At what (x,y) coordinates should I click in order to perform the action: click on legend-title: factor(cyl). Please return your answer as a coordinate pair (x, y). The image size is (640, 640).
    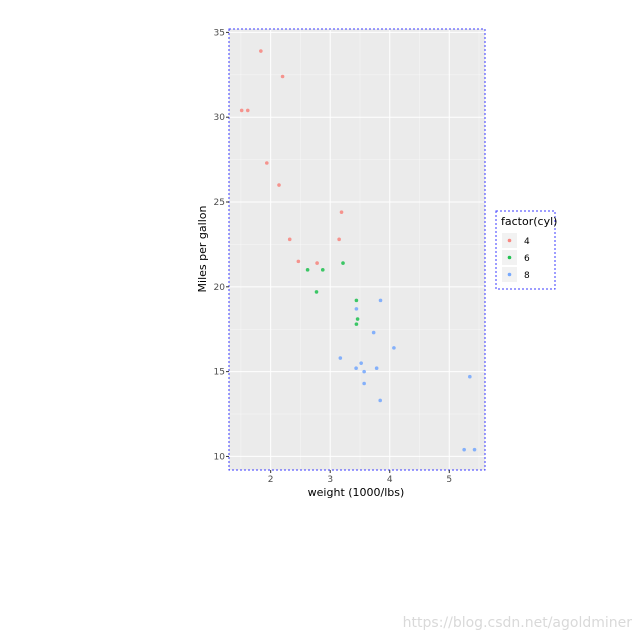
    Looking at the image, I should click on (529, 221).